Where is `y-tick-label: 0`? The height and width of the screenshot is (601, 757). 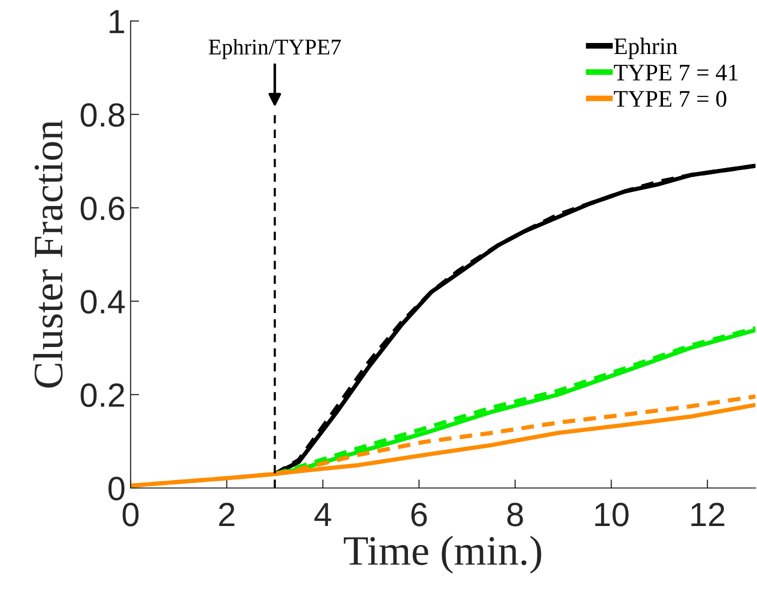
y-tick-label: 0 is located at coordinates (116, 488).